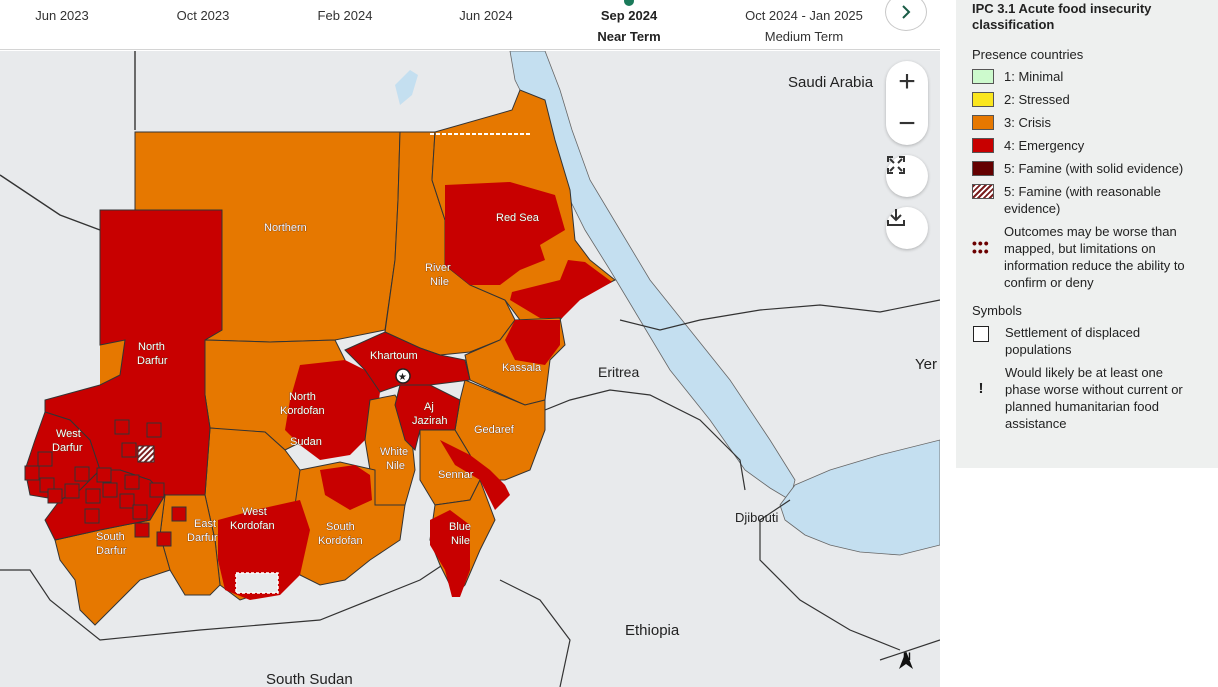 This screenshot has height=687, width=1218. I want to click on gulf-of-aden-water, so click(859, 497).